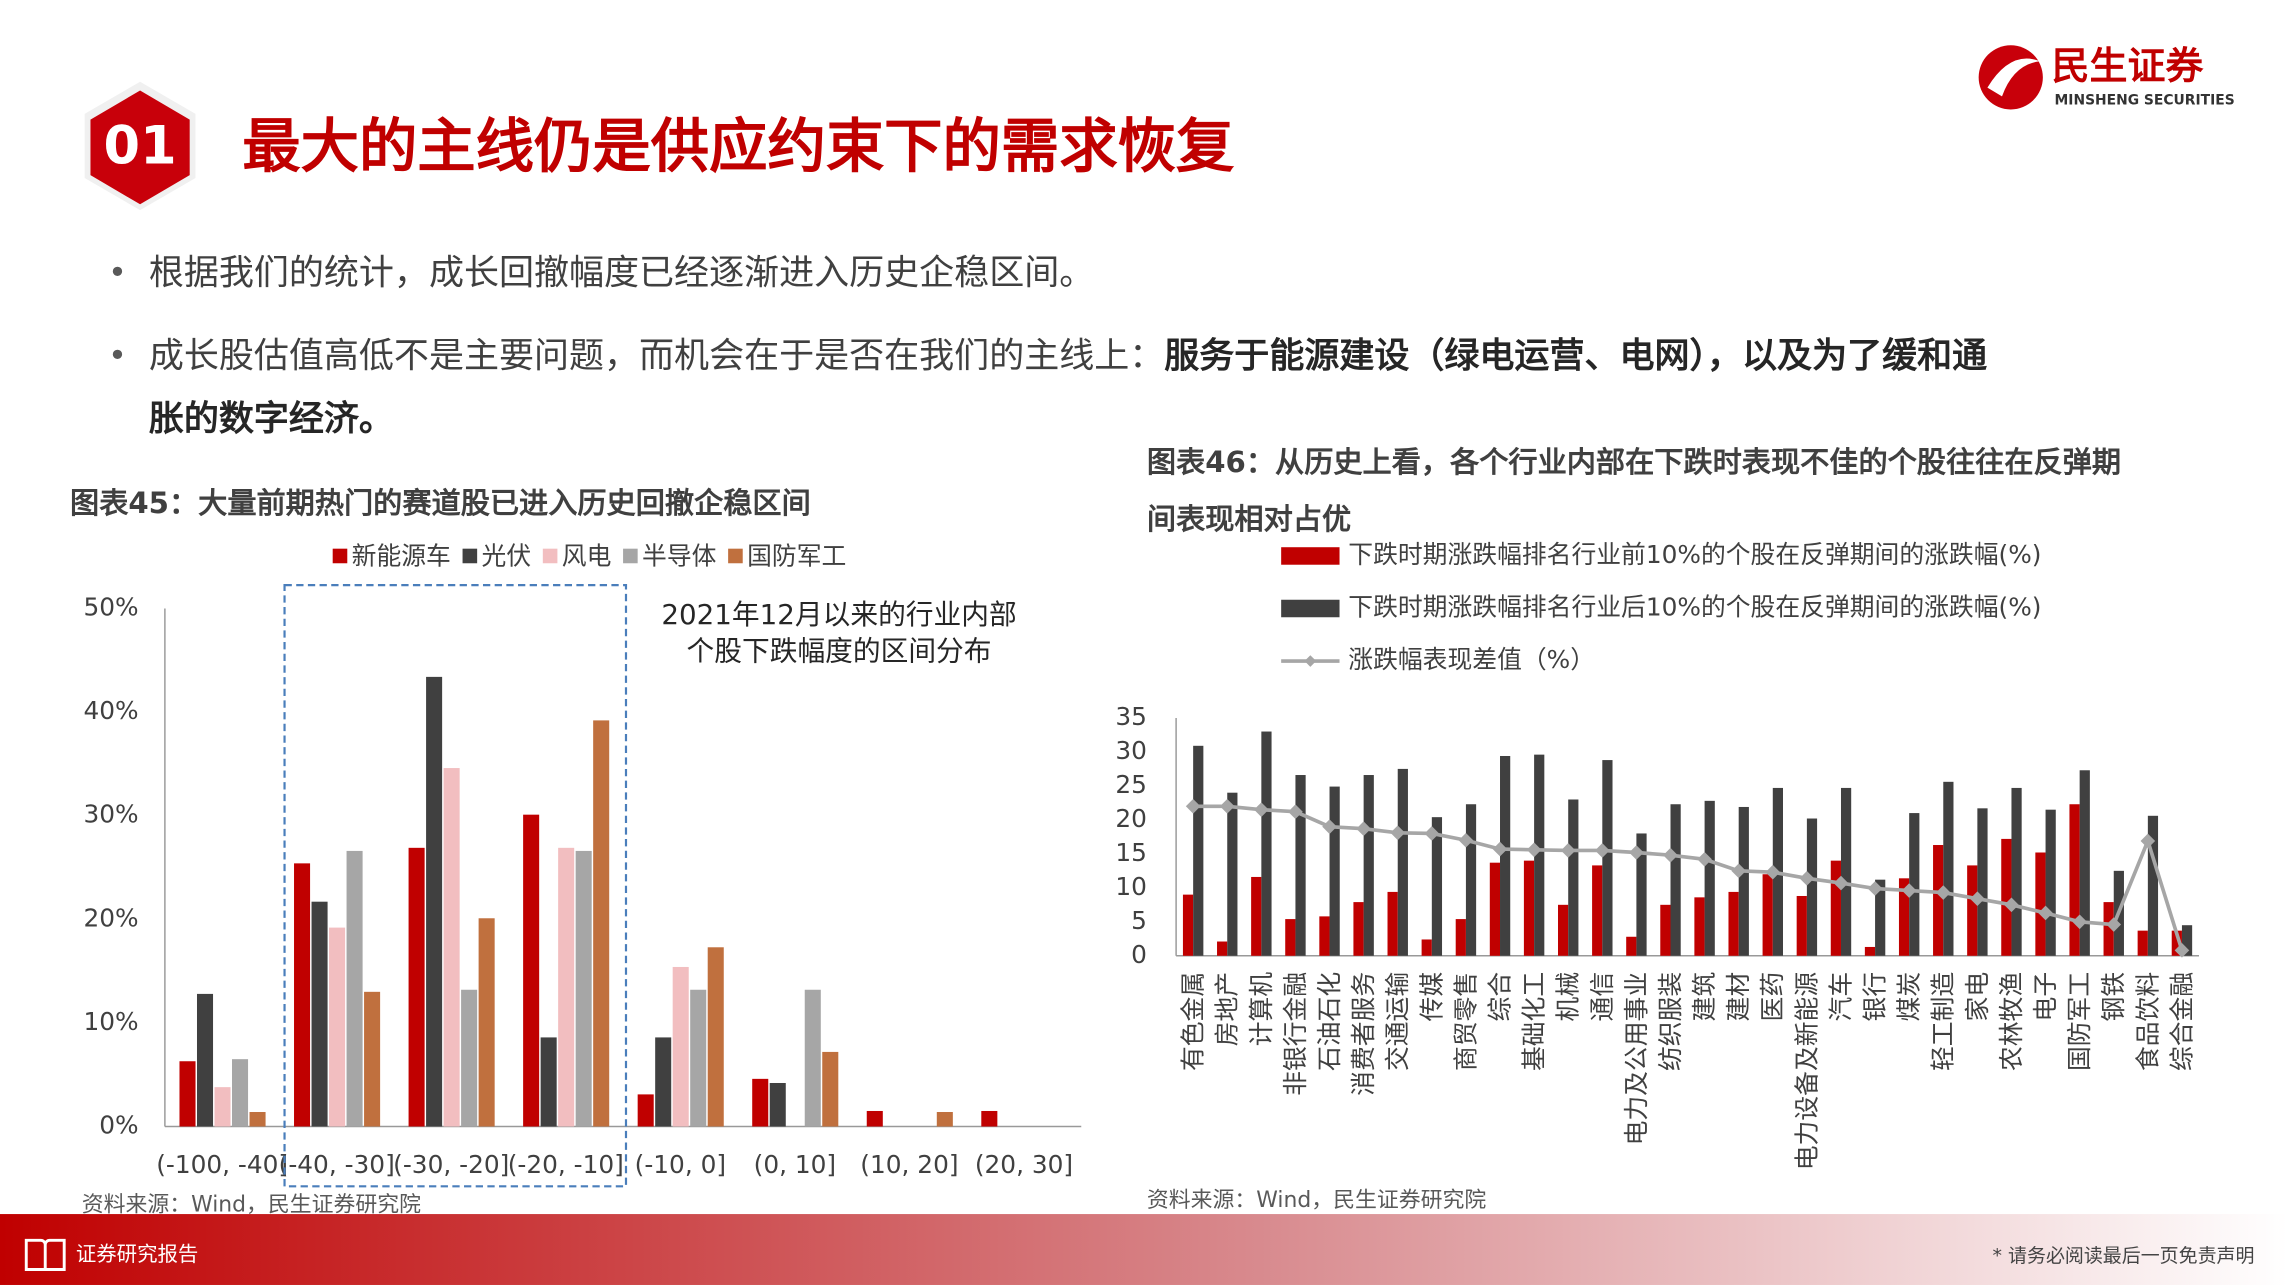 The width and height of the screenshot is (2288, 1285). Describe the element at coordinates (140, 147) in the screenshot. I see `badge` at that location.